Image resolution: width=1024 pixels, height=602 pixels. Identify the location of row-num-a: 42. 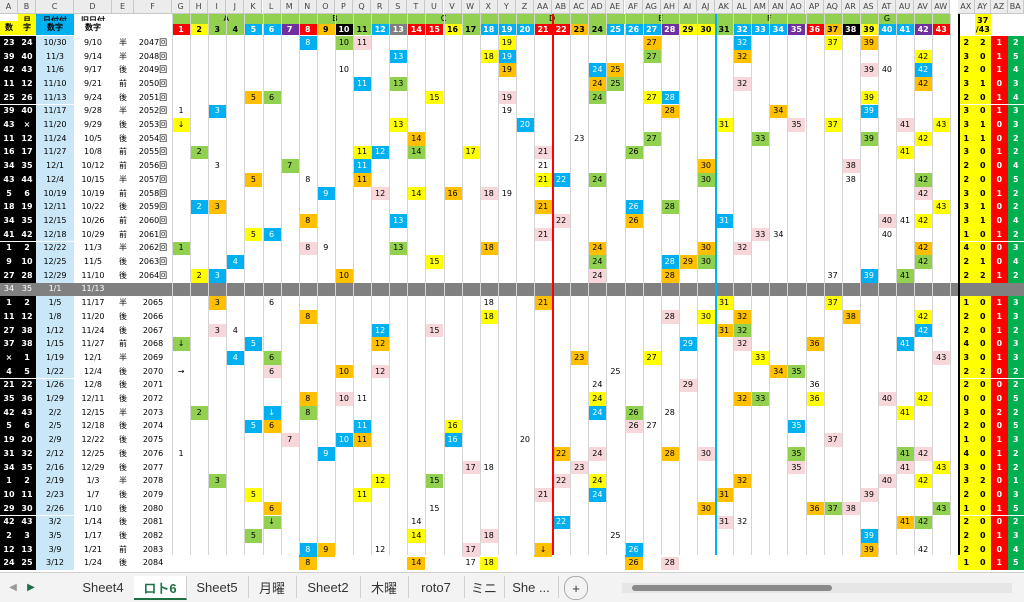
(9, 523).